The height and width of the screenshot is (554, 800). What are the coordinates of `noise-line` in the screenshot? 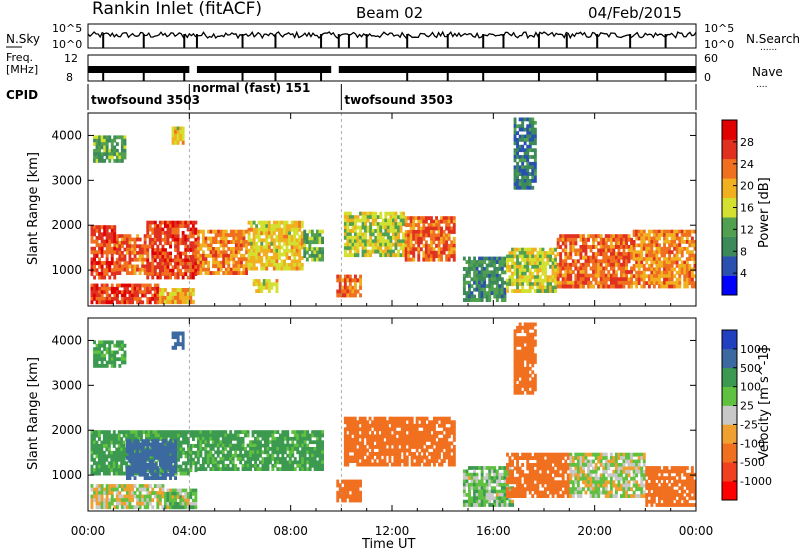 It's located at (392, 35).